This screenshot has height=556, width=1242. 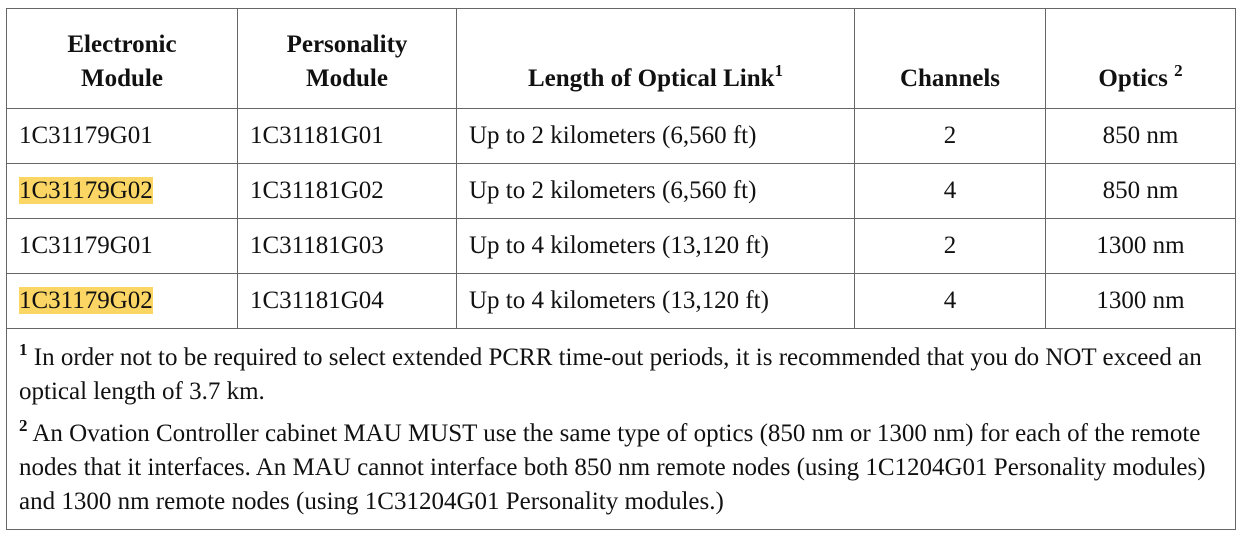 I want to click on header-cell: Personality Module, so click(x=347, y=58).